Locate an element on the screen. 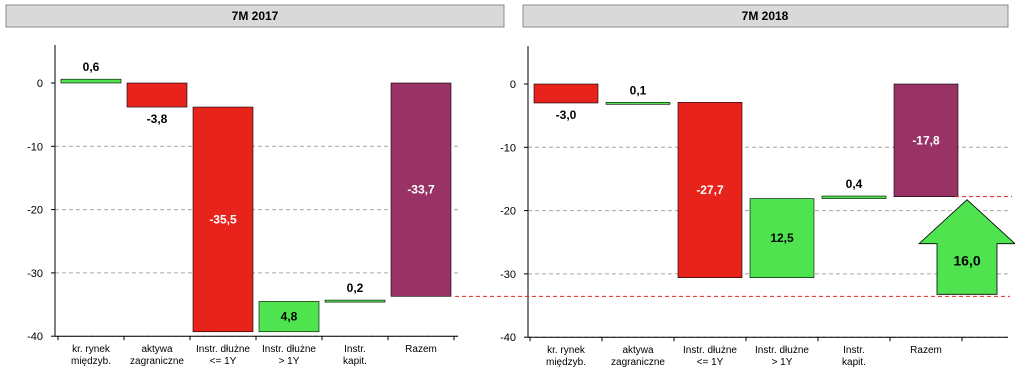  up-arrow-icon is located at coordinates (966, 247).